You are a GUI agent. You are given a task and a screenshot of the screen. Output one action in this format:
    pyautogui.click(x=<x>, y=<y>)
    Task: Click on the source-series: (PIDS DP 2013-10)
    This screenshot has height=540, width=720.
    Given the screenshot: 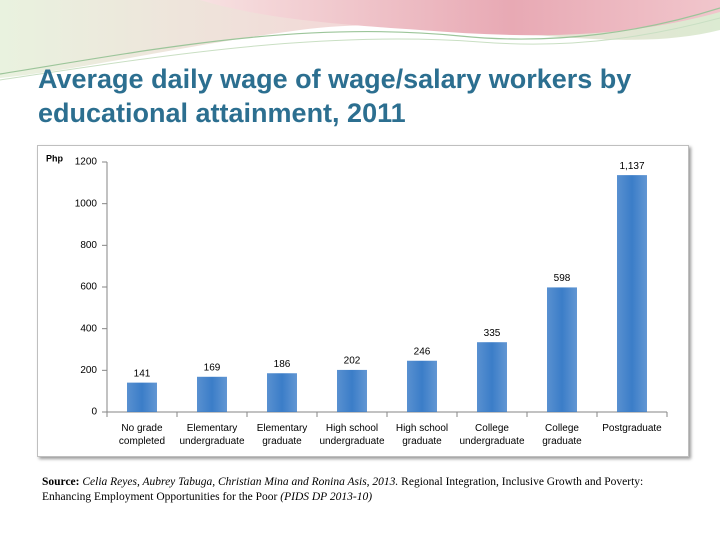 What is the action you would take?
    pyautogui.click(x=326, y=497)
    